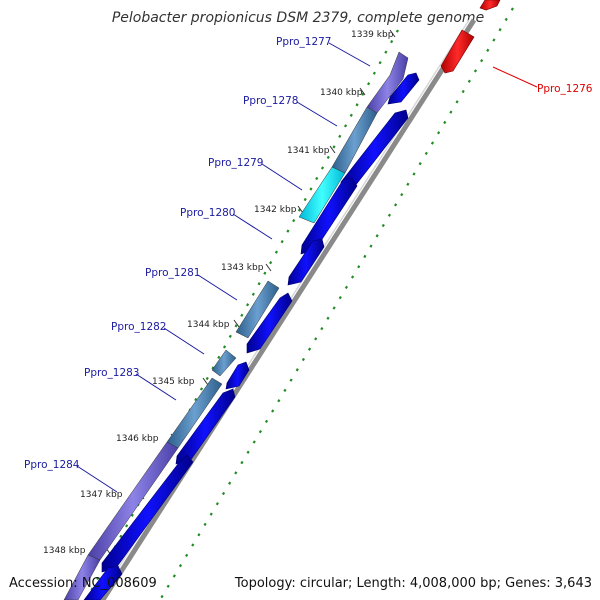 Image resolution: width=600 pixels, height=600 pixels. Describe the element at coordinates (137, 439) in the screenshot. I see `kbp-label: 1346 kbp` at that location.